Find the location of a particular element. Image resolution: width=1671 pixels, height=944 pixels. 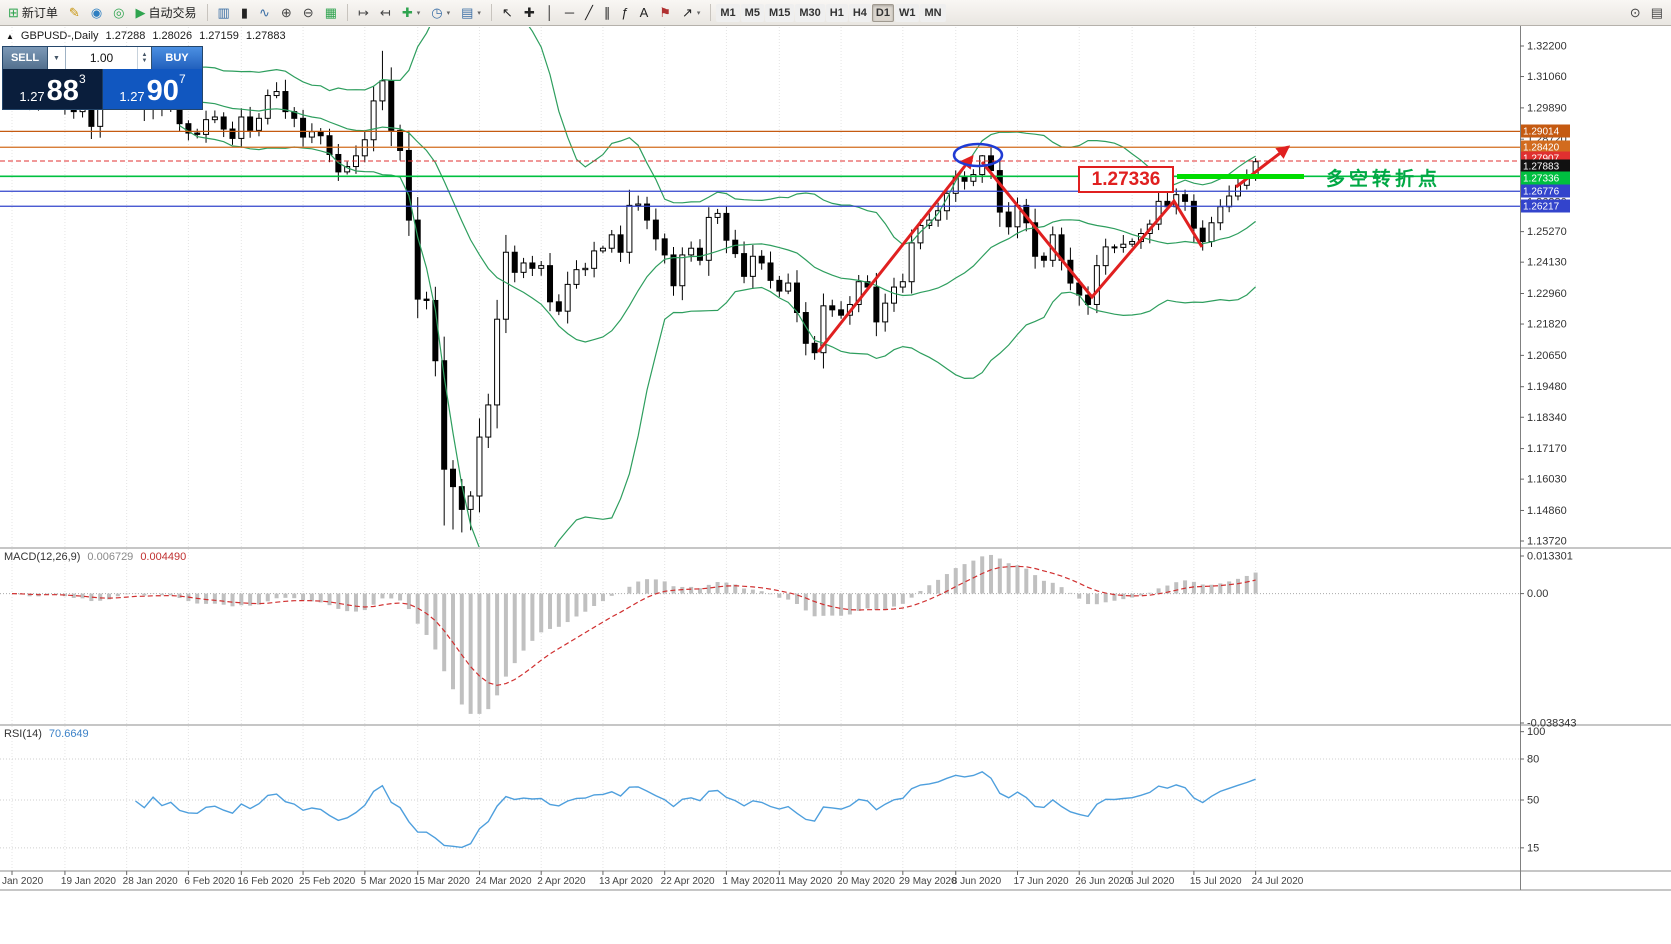

zoom-out-icon: ⊖ is located at coordinates (308, 12).